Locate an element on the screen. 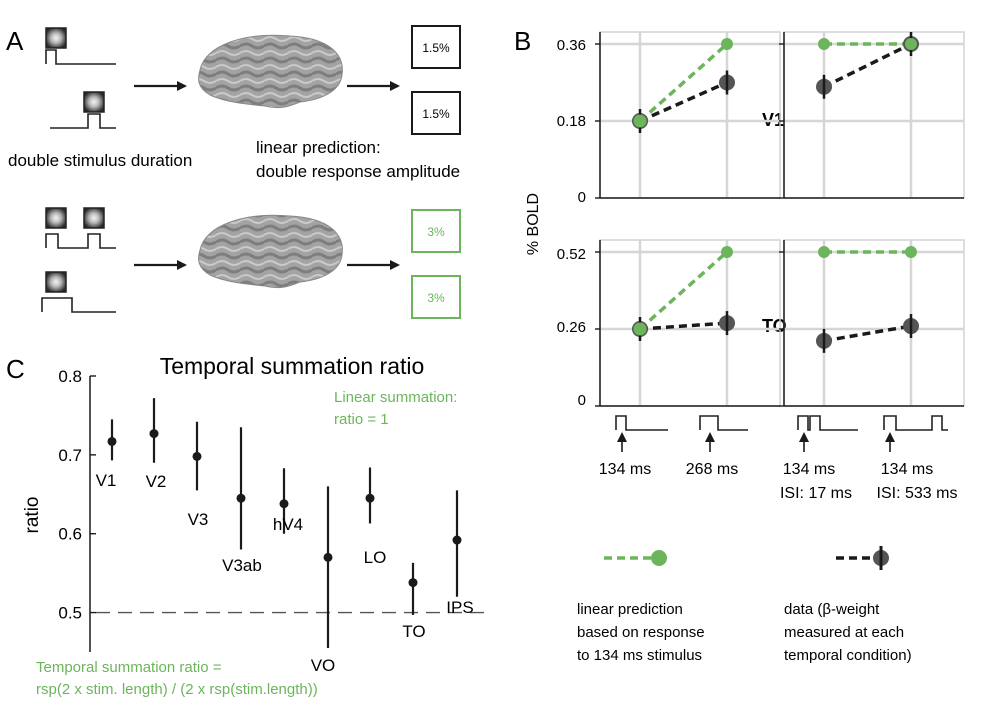 The image size is (1000, 710). region-label: TO is located at coordinates (413, 631).